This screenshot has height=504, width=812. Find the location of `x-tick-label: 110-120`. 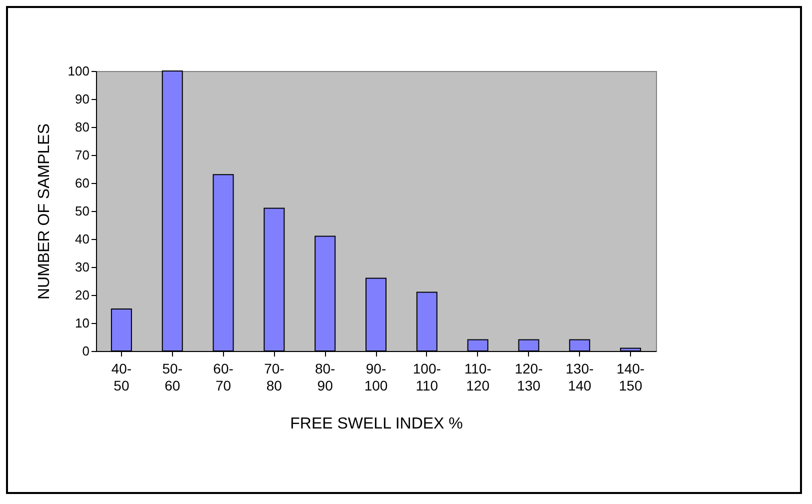

x-tick-label: 110-120 is located at coordinates (478, 377).